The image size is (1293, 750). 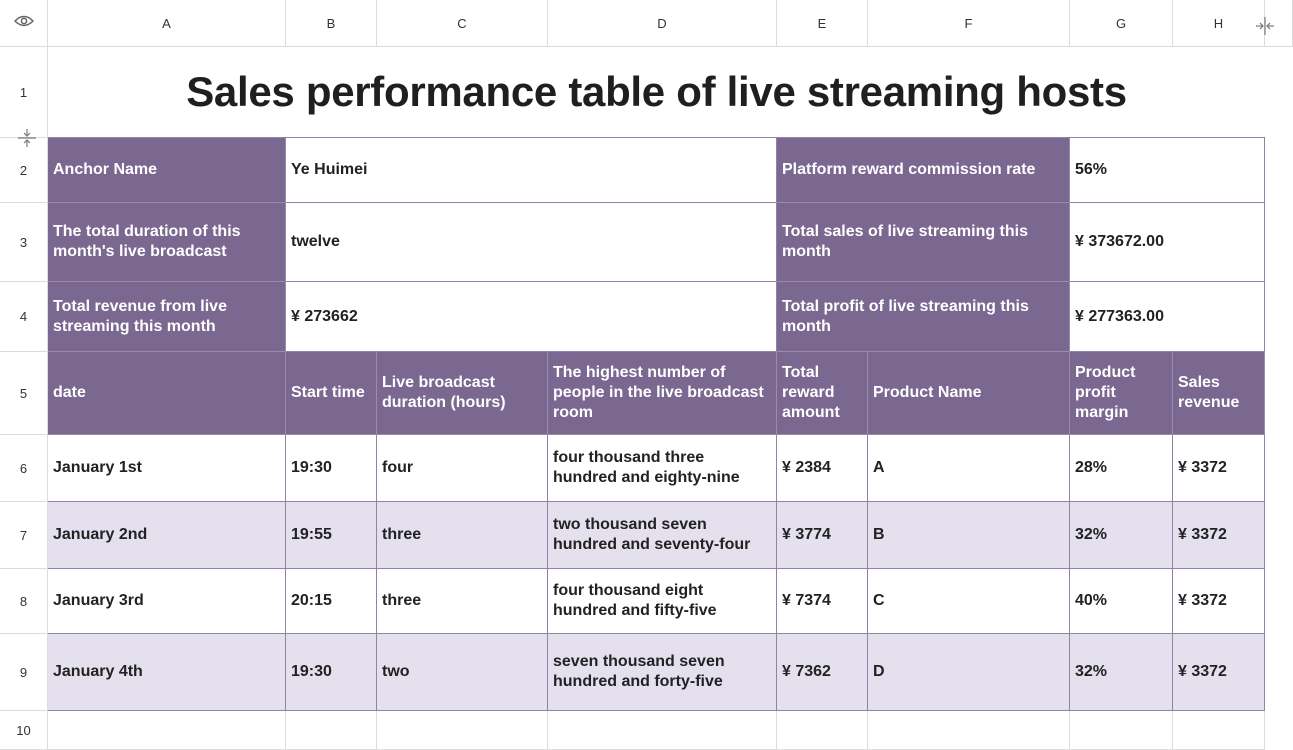 I want to click on row-header-9: 9, so click(x=24, y=672).